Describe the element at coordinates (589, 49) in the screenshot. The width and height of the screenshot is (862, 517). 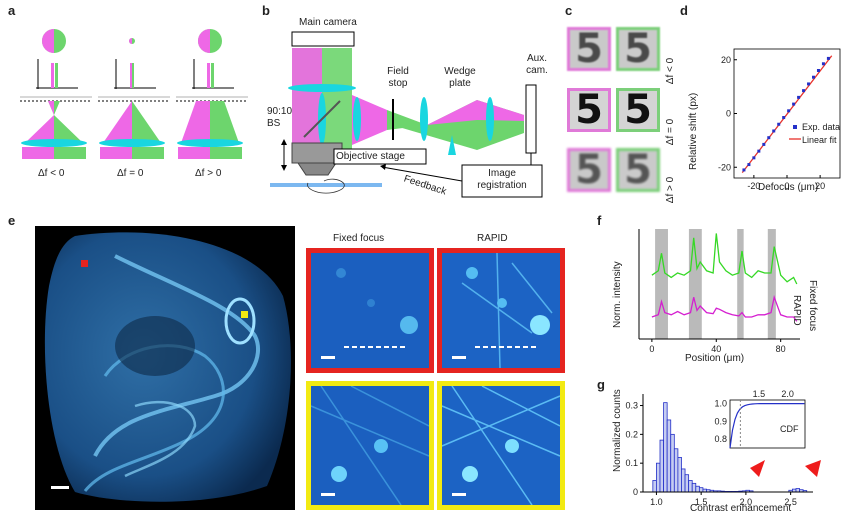
I see `digit-tile-pink-neg: 5` at that location.